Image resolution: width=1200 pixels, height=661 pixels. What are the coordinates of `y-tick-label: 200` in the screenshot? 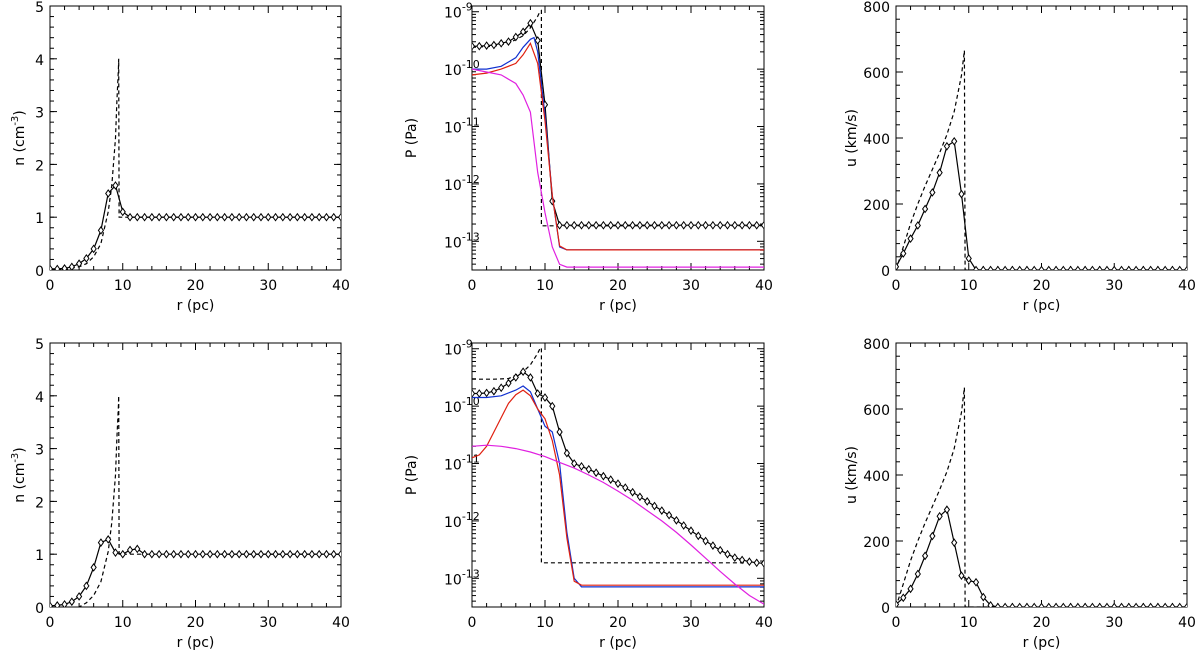 It's located at (876, 206).